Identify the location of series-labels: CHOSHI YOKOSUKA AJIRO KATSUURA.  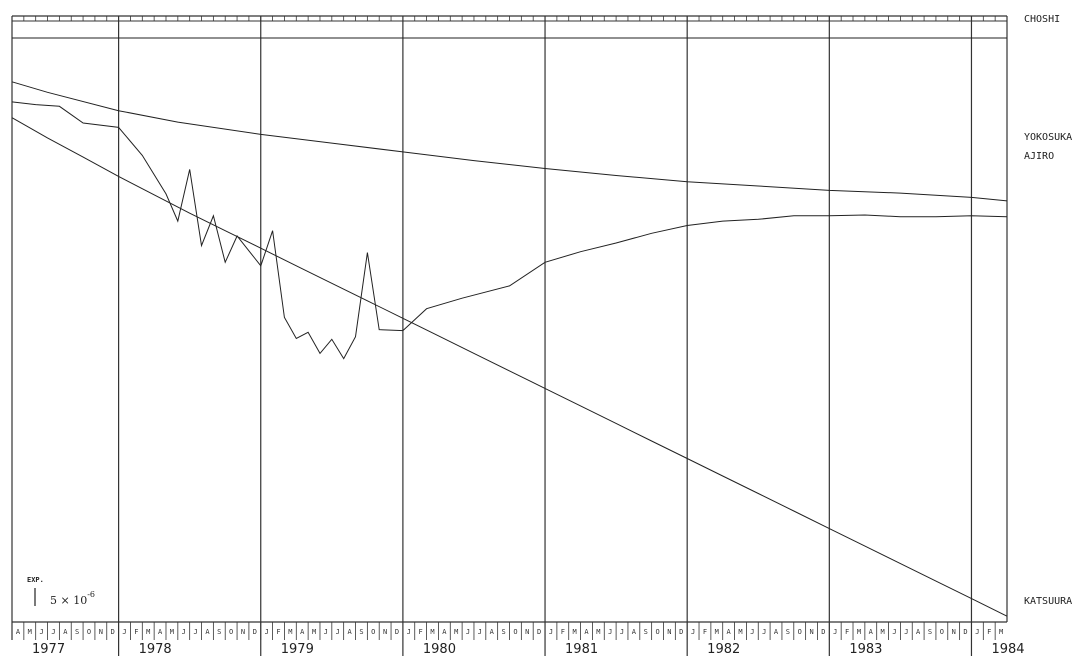
(1048, 310).